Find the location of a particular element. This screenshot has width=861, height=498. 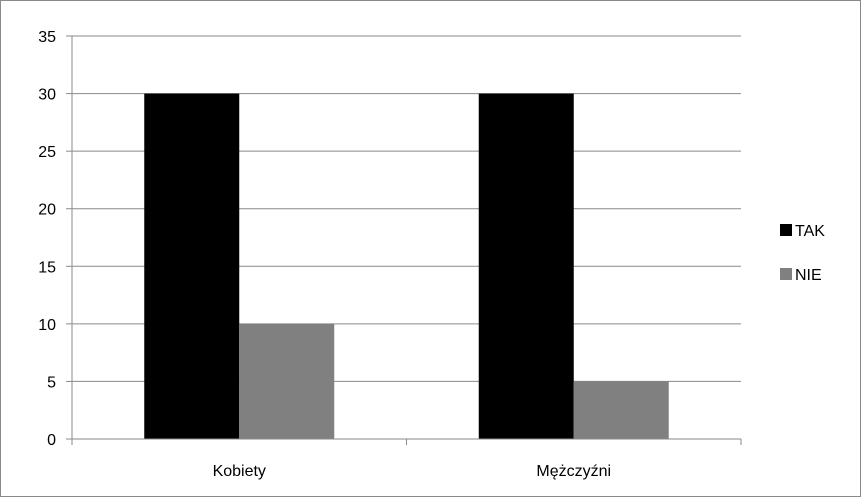

legend-label-tak: TAK is located at coordinates (810, 231).